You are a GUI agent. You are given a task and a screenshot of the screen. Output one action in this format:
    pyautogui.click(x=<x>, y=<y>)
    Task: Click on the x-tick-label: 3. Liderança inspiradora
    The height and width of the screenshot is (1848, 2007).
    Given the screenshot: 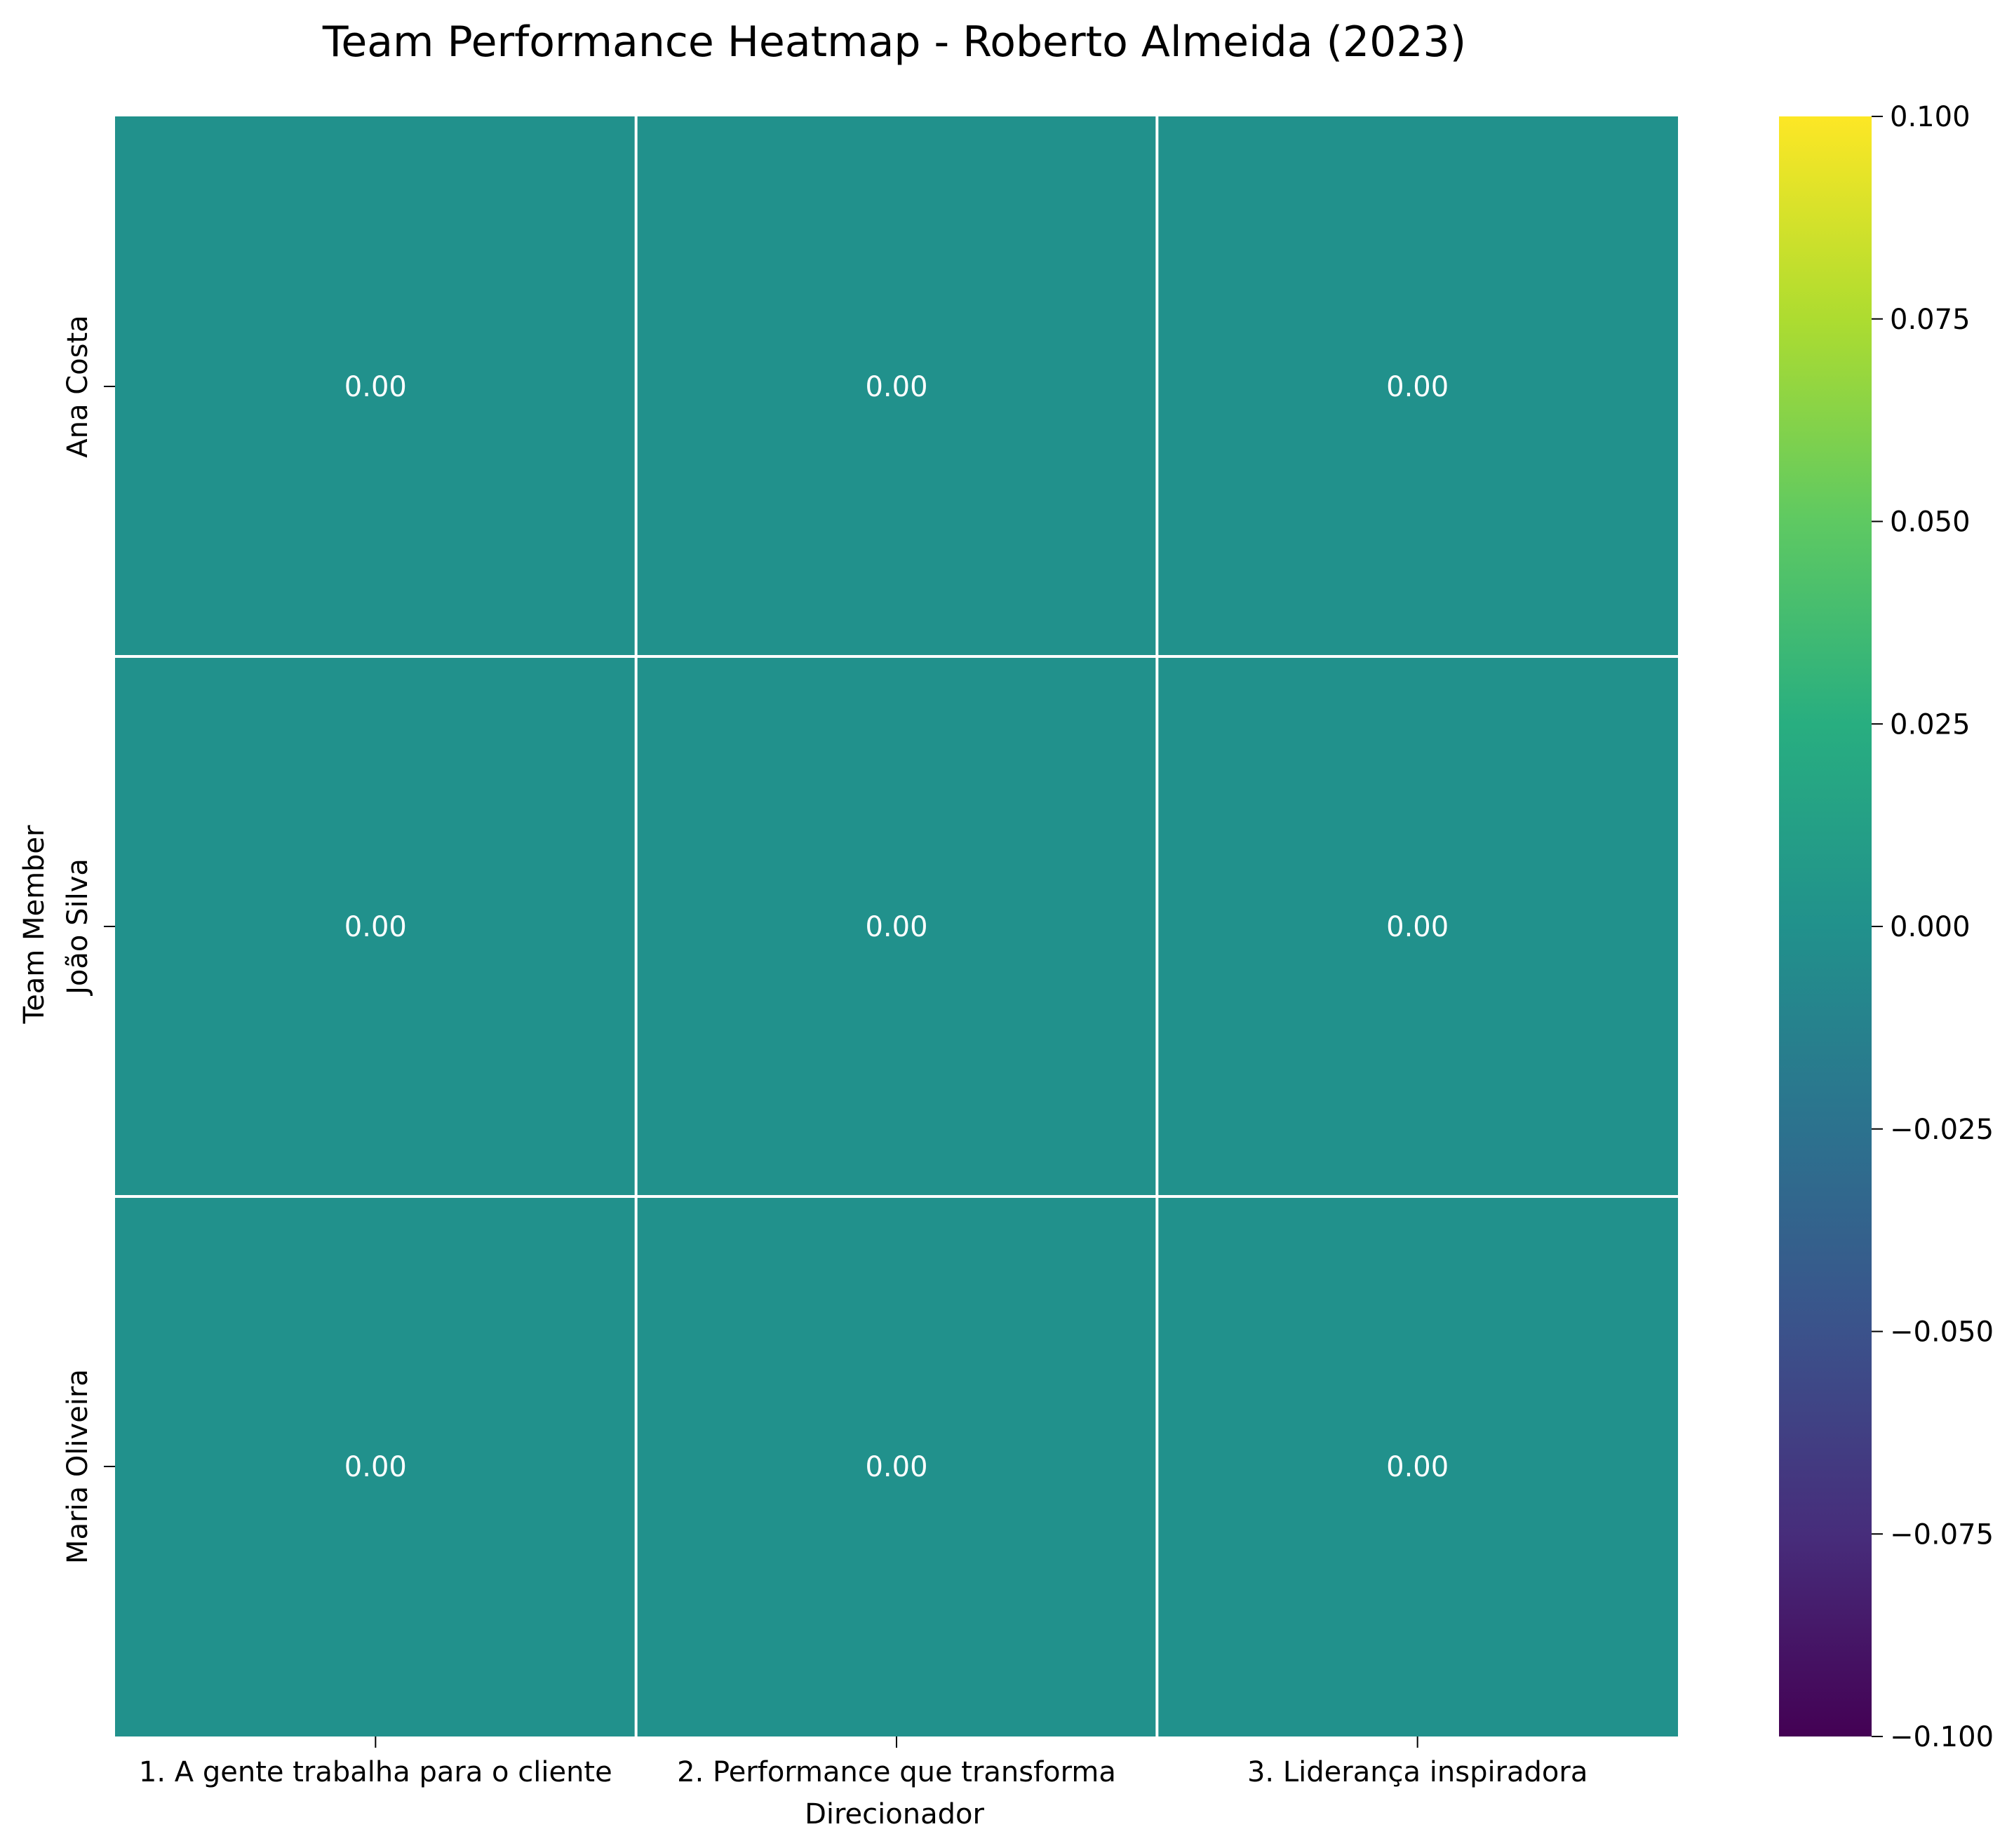 What is the action you would take?
    pyautogui.click(x=1417, y=1772)
    